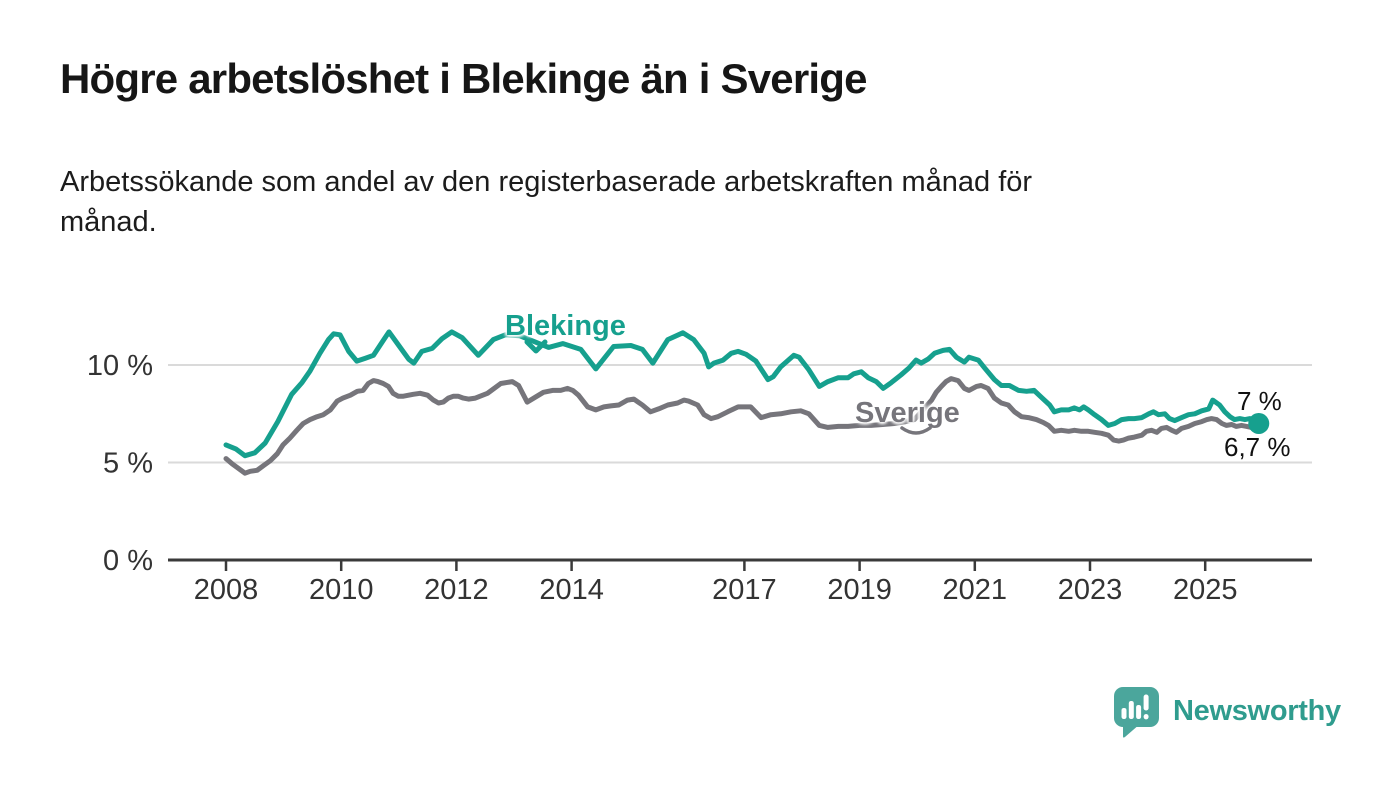 The width and height of the screenshot is (1400, 794). I want to click on x-tick-label: 2008, so click(226, 590).